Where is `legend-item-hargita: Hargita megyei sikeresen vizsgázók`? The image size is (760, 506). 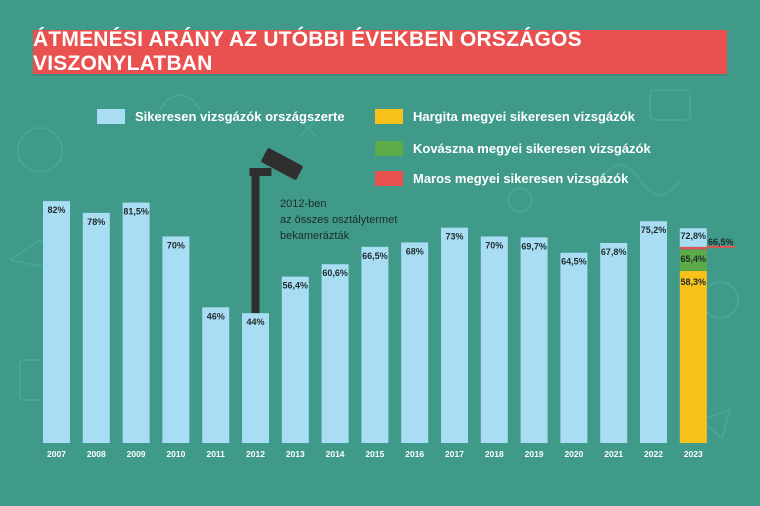 legend-item-hargita: Hargita megyei sikeresen vizsgázók is located at coordinates (505, 116).